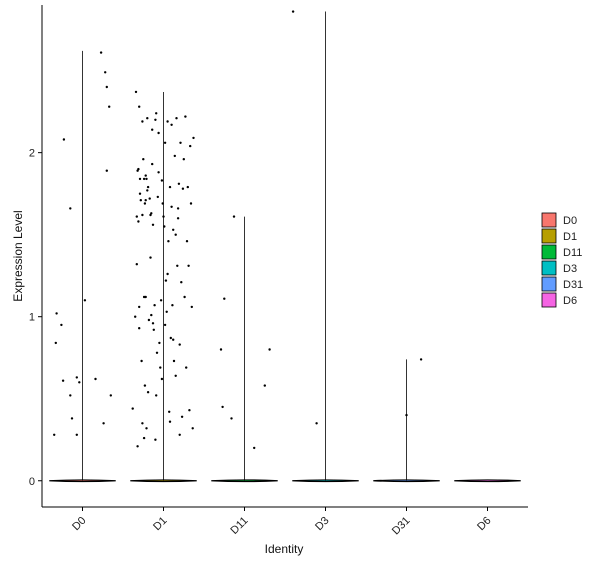  I want to click on violin-d11, so click(244, 481).